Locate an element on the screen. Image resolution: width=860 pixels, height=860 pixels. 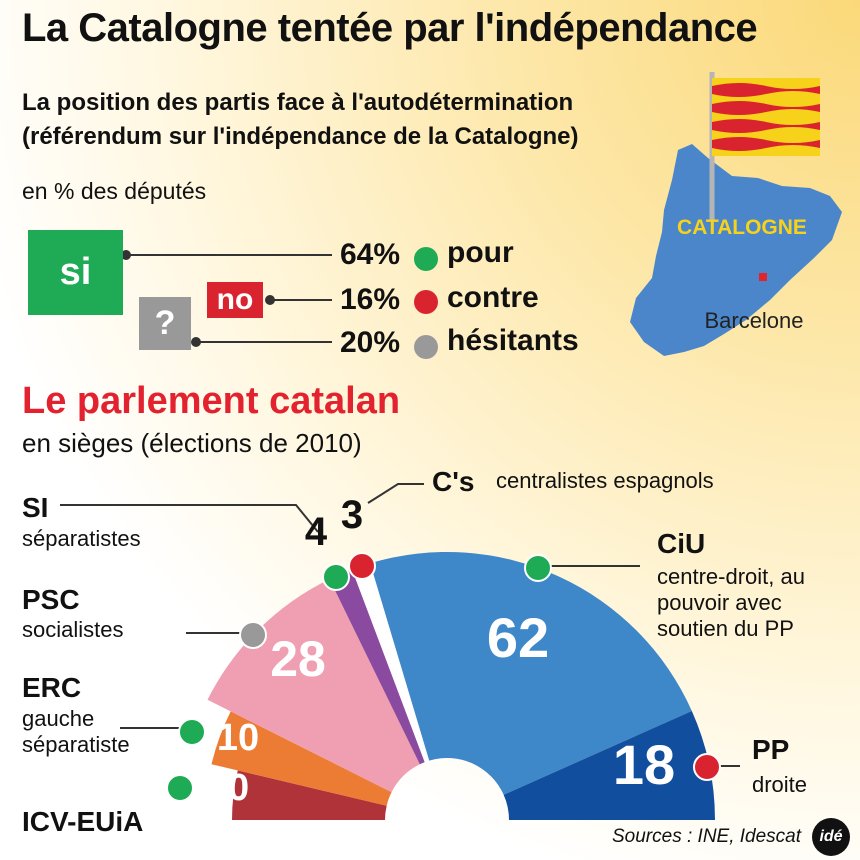
psc-party-name: PSC is located at coordinates (51, 599).